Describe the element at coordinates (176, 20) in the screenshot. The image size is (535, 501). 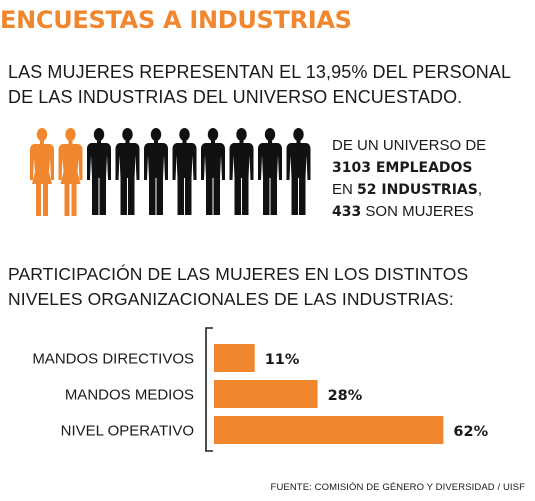
I see `page-title: ENCUESTAS A INDUSTRIAS` at that location.